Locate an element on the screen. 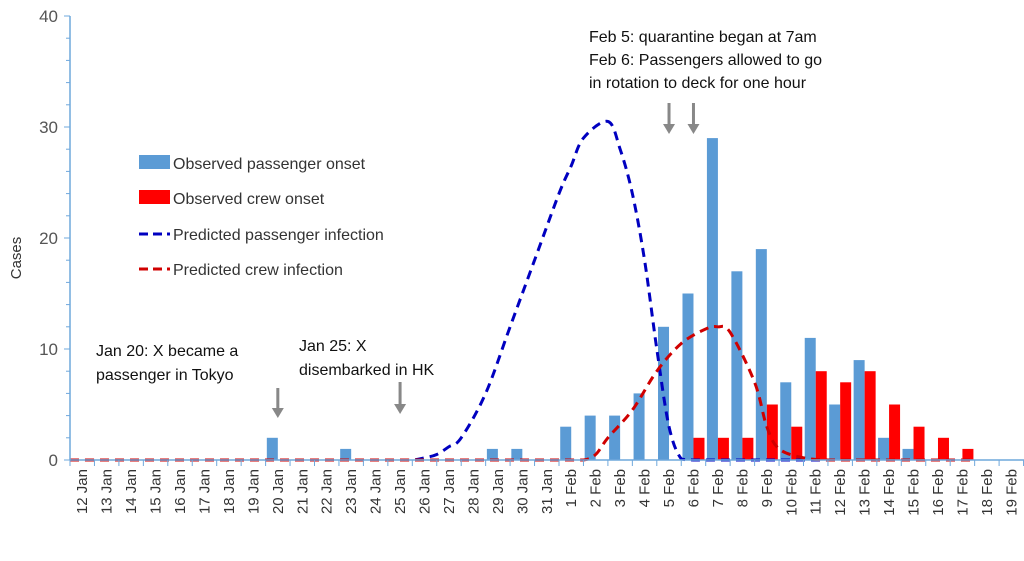 The width and height of the screenshot is (1024, 561). annotation-quarantine-line-1: Feb 5: quarantine began at 7am is located at coordinates (703, 37).